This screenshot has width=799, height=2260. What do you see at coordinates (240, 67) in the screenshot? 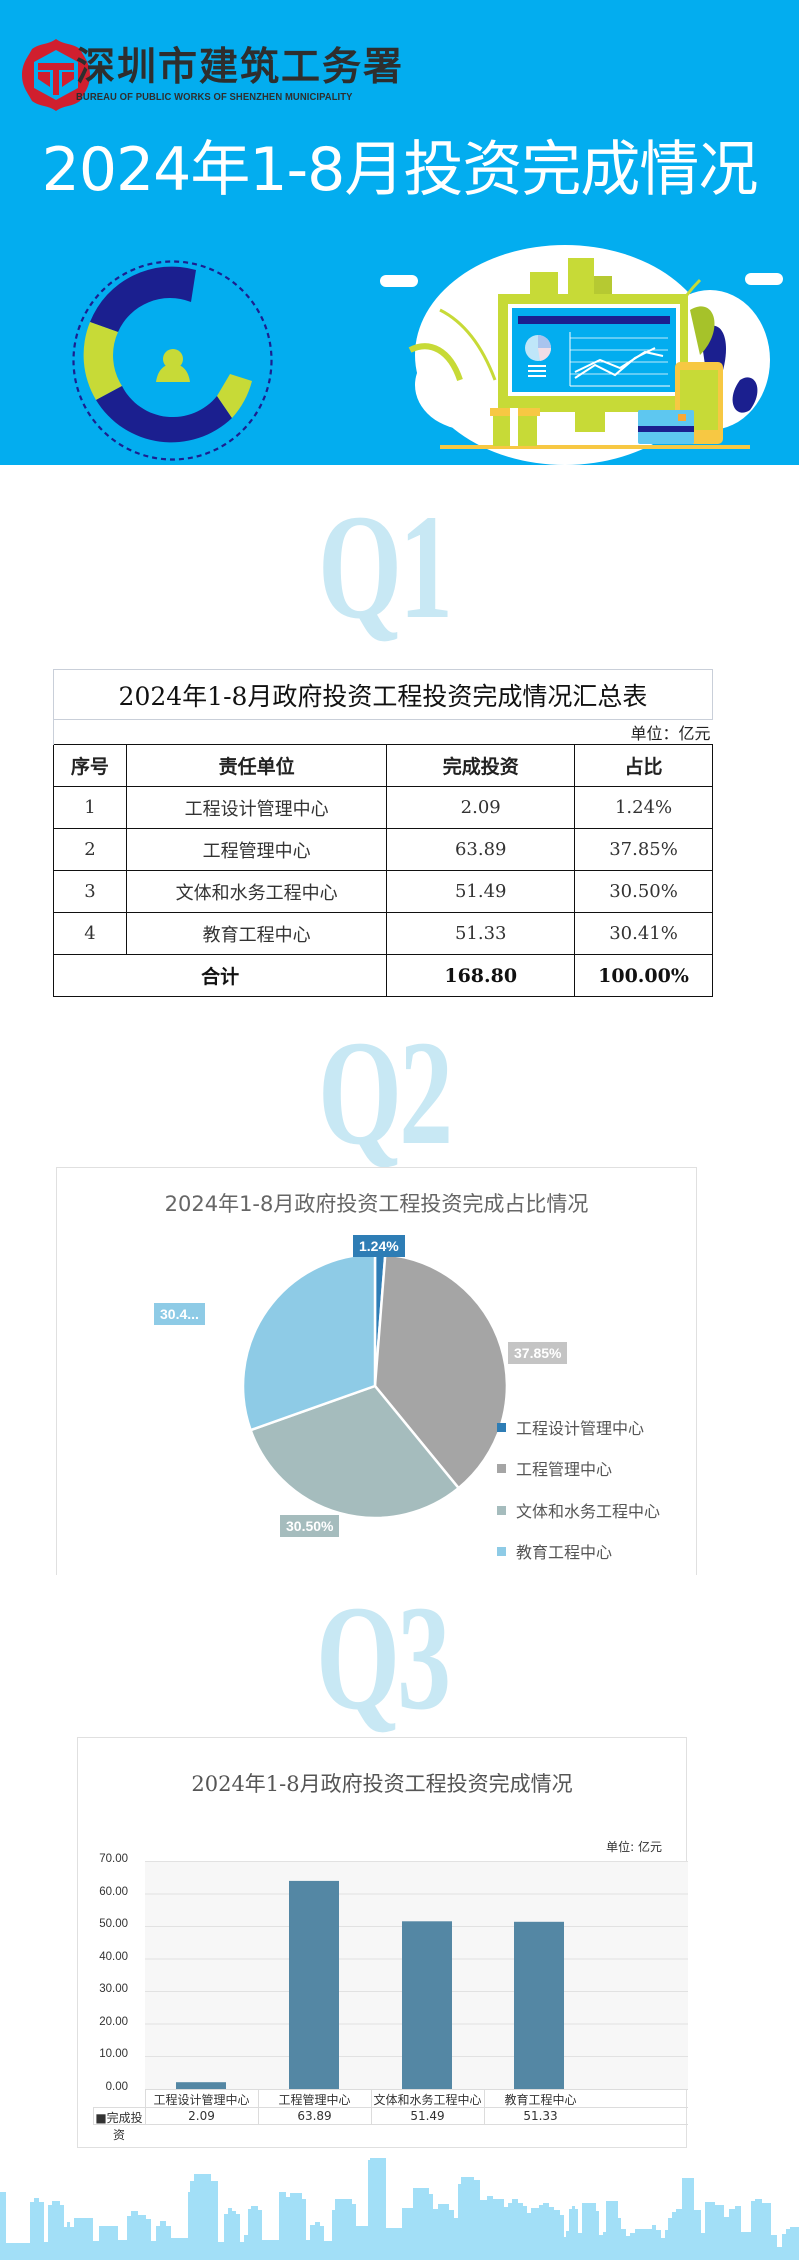
I see `org-name-cn: 深圳市建筑工务署` at bounding box center [240, 67].